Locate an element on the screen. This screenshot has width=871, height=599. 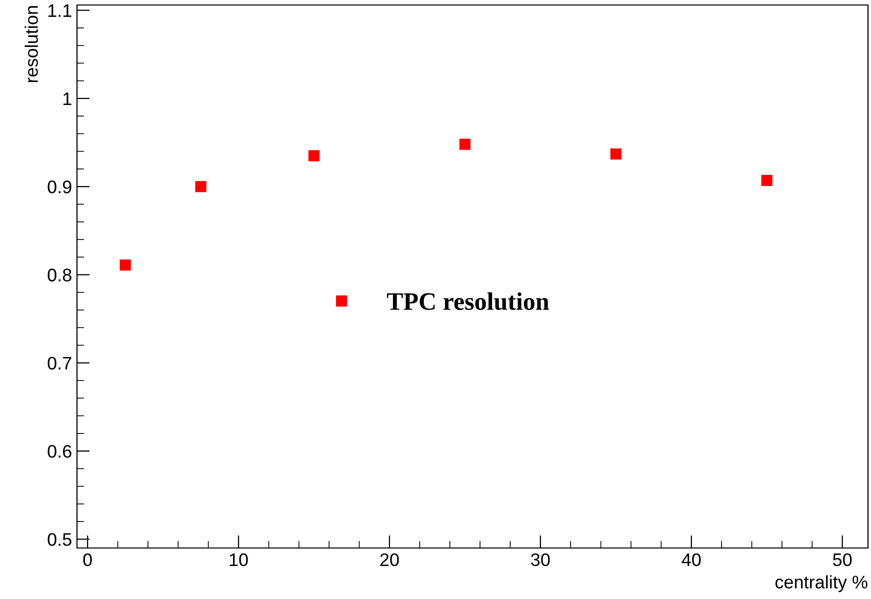
y-axis-title: resolution is located at coordinates (31, 44).